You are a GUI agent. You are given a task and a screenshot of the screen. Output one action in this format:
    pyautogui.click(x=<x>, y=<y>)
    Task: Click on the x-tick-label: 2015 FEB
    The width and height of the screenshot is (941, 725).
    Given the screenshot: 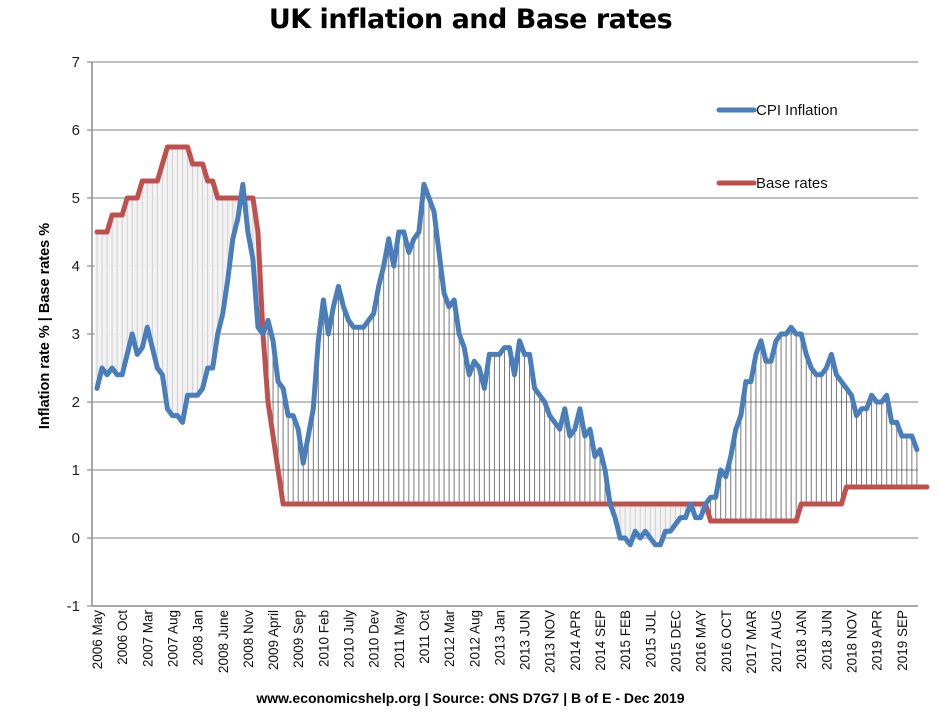 What is the action you would take?
    pyautogui.click(x=625, y=640)
    